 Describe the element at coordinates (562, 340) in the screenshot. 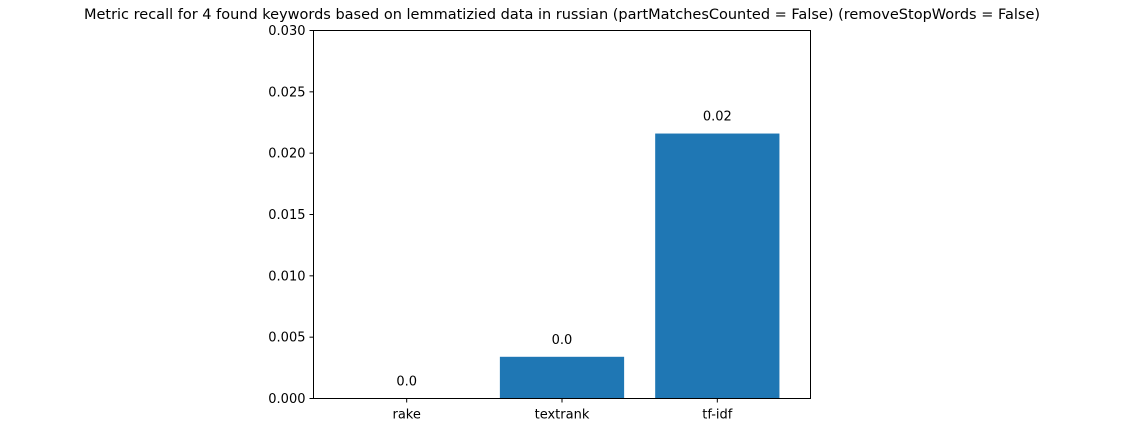

I see `data-label-textrank: 0.0` at that location.